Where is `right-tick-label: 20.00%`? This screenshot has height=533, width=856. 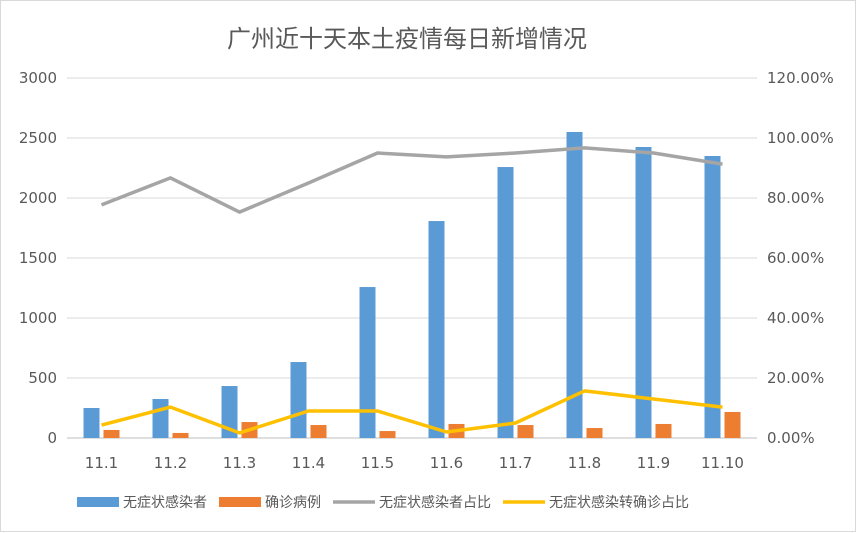
right-tick-label: 20.00% is located at coordinates (795, 378).